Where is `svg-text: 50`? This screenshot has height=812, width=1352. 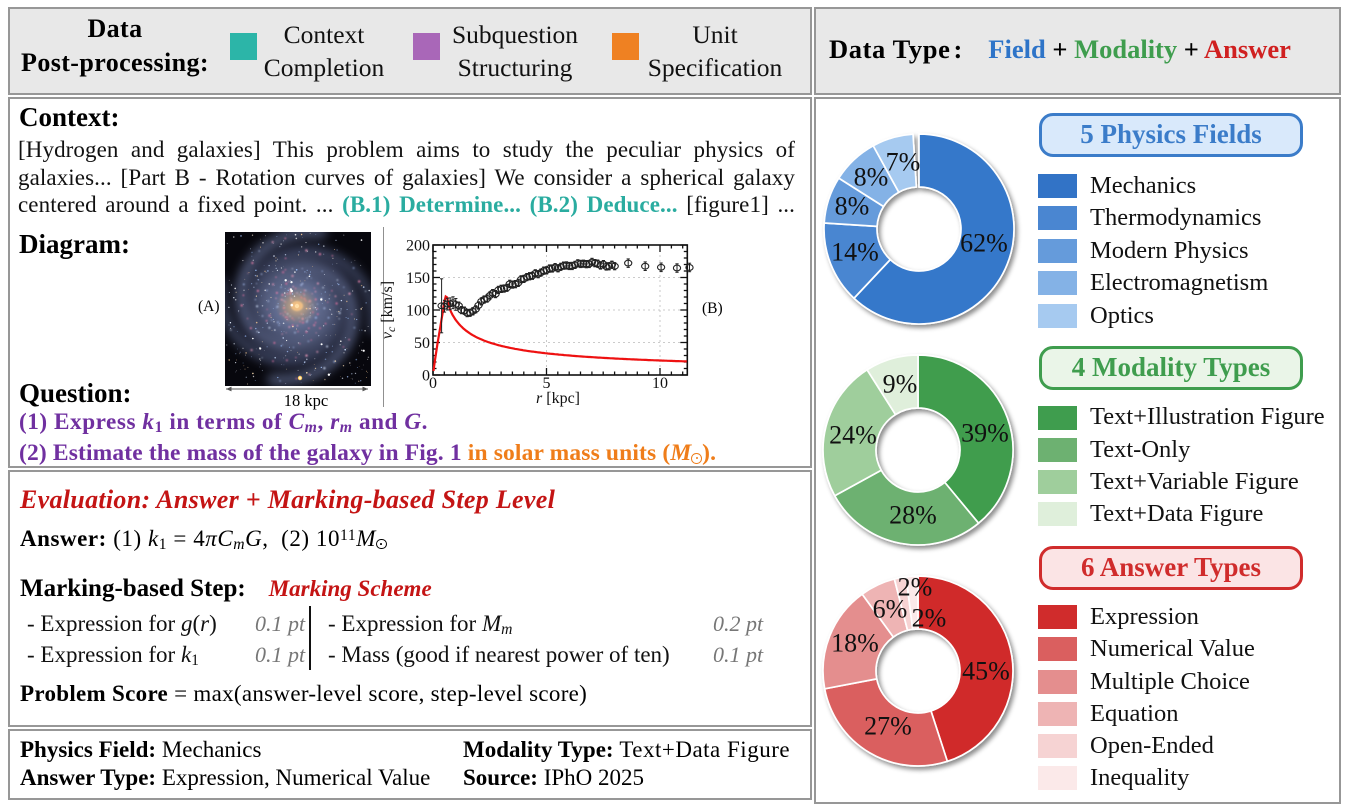
svg-text: 50 is located at coordinates (422, 343).